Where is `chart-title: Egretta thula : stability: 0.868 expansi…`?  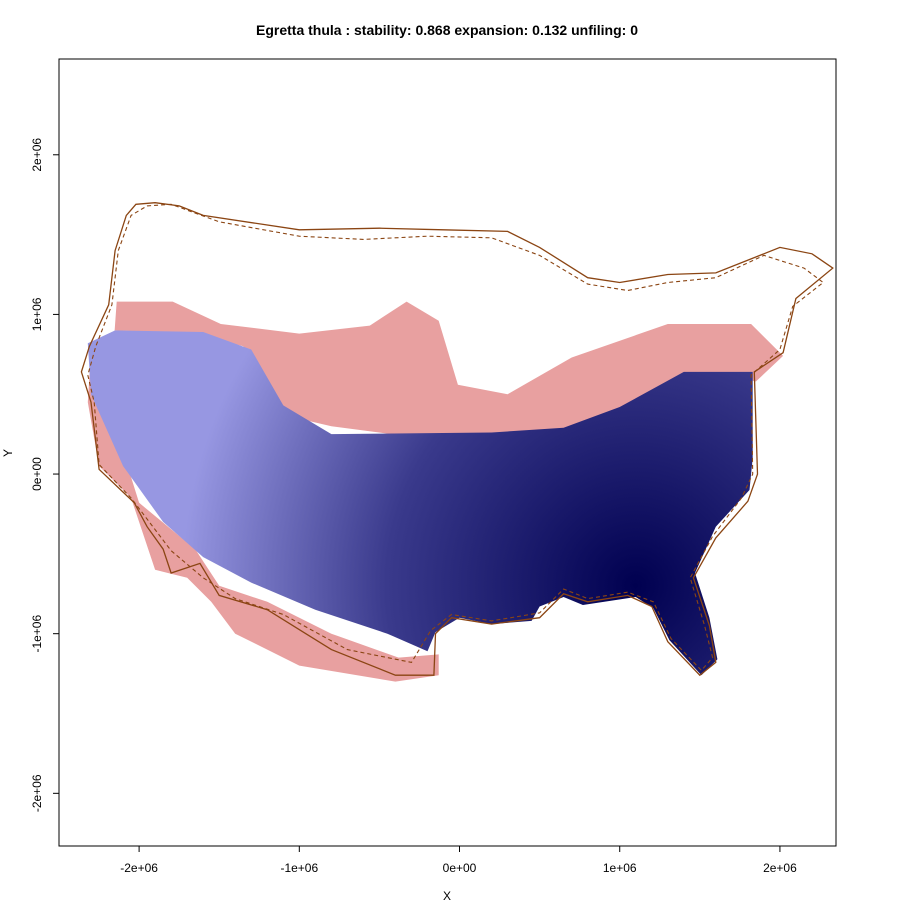
chart-title: Egretta thula : stability: 0.868 expansi… is located at coordinates (447, 30).